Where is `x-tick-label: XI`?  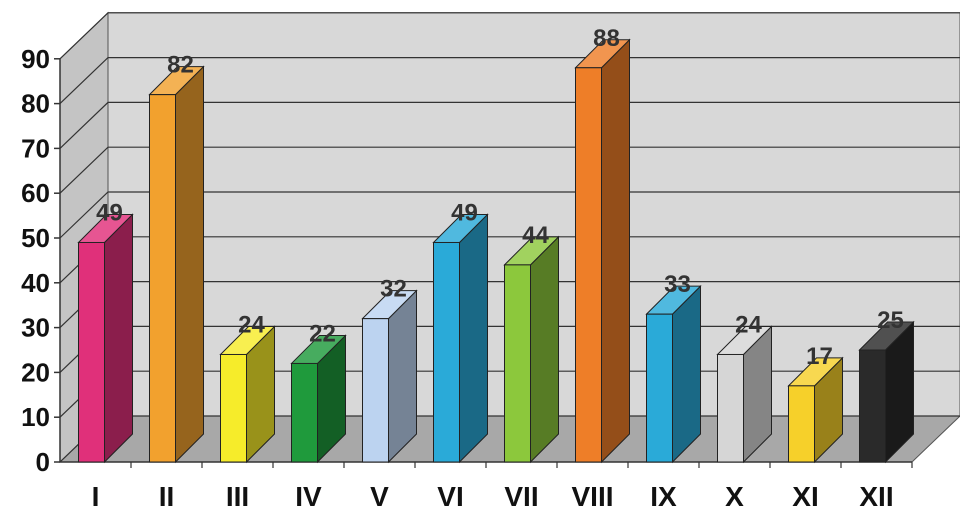
x-tick-label: XI is located at coordinates (805, 494).